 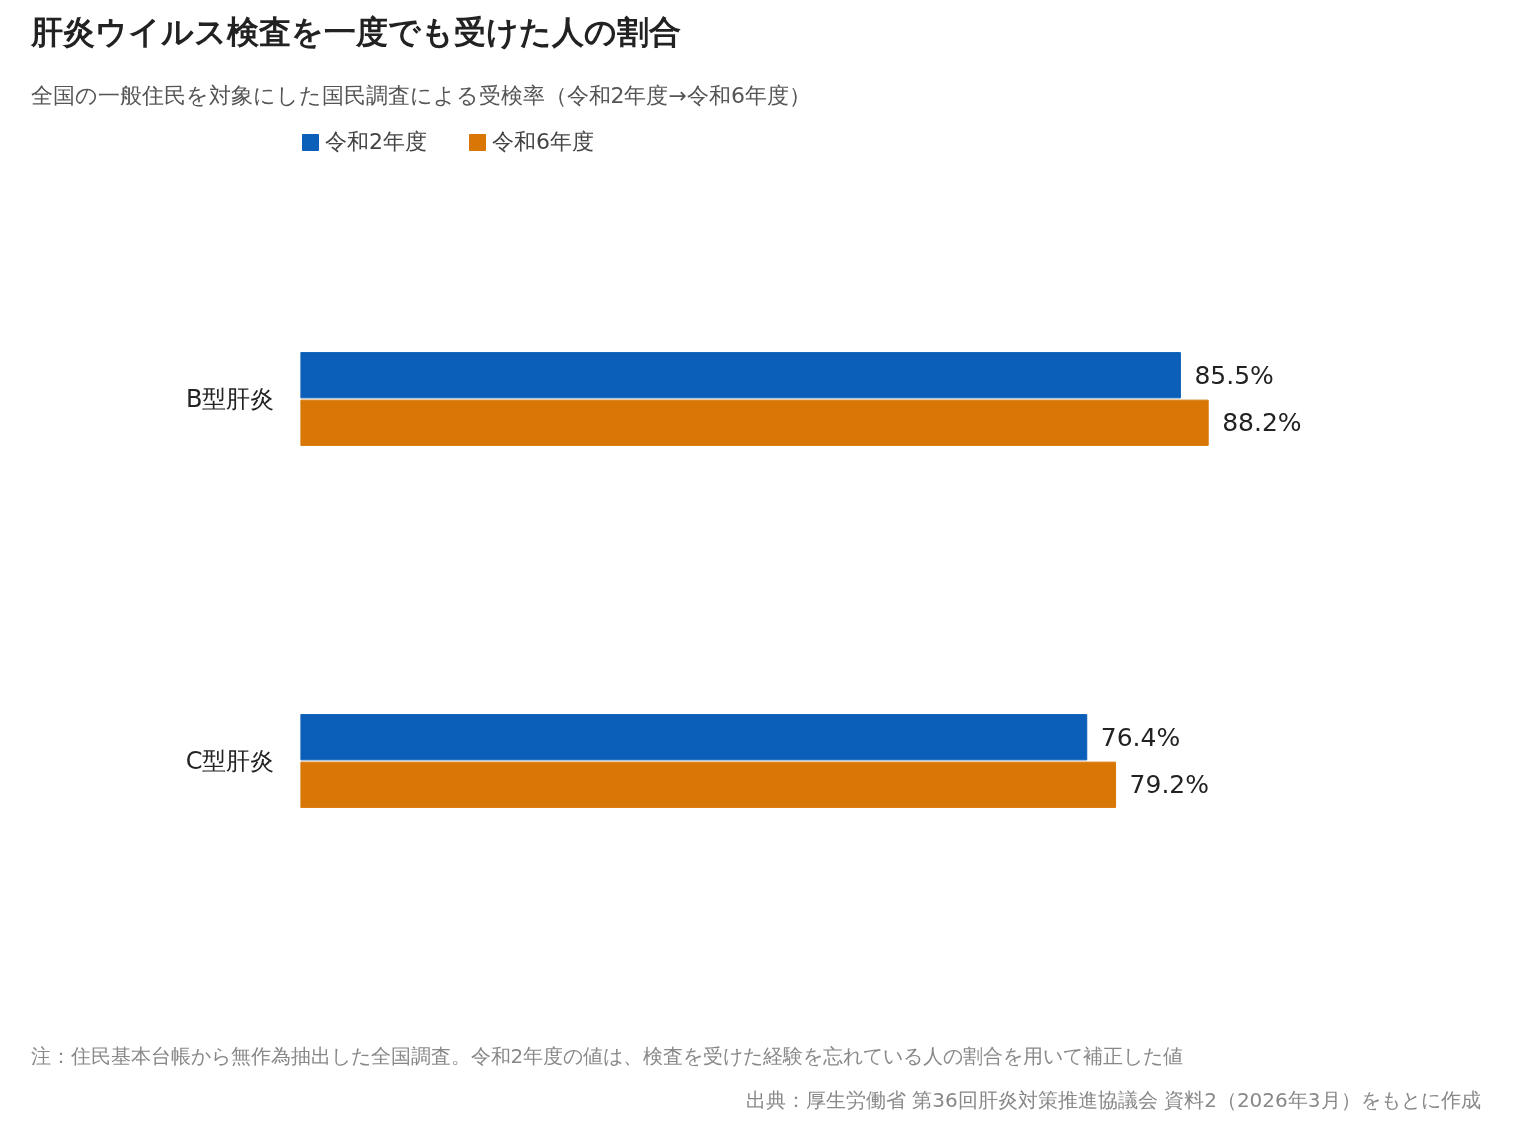 What do you see at coordinates (376, 142) in the screenshot?
I see `legend-label: 令和2年度` at bounding box center [376, 142].